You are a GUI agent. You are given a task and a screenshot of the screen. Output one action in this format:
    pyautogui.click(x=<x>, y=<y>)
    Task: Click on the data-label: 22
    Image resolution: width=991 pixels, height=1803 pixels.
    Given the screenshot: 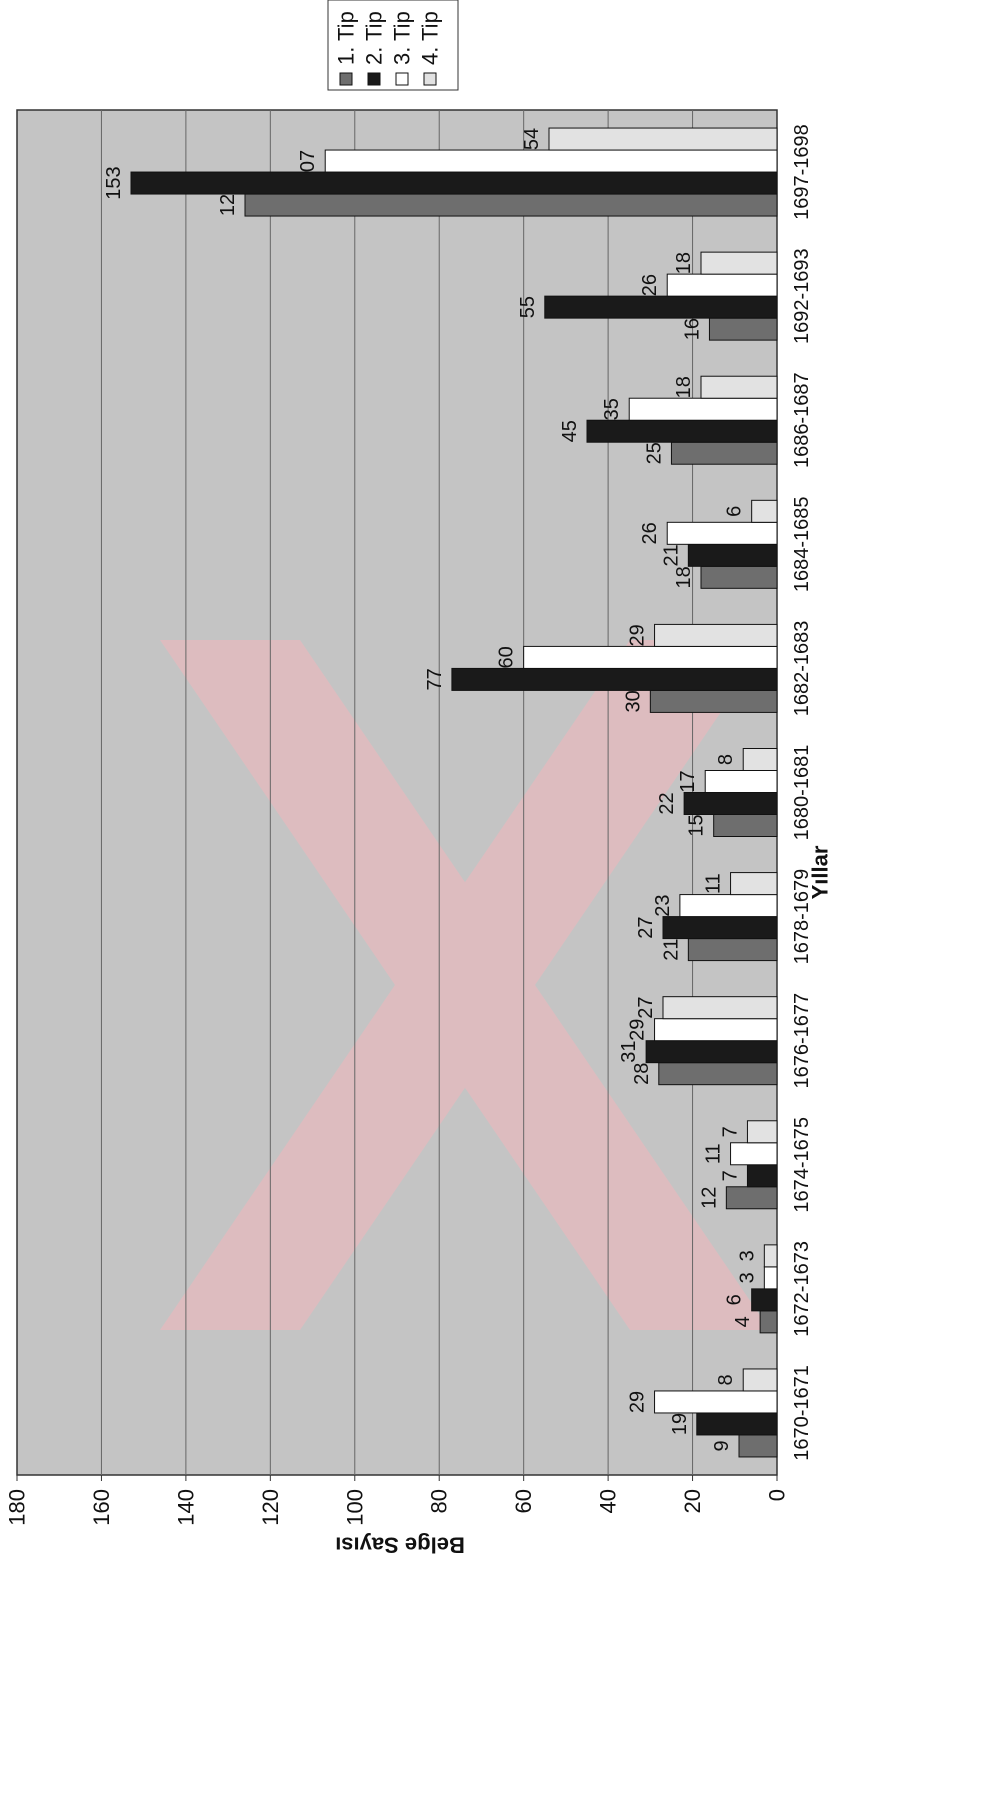 What is the action you would take?
    pyautogui.click(x=667, y=803)
    